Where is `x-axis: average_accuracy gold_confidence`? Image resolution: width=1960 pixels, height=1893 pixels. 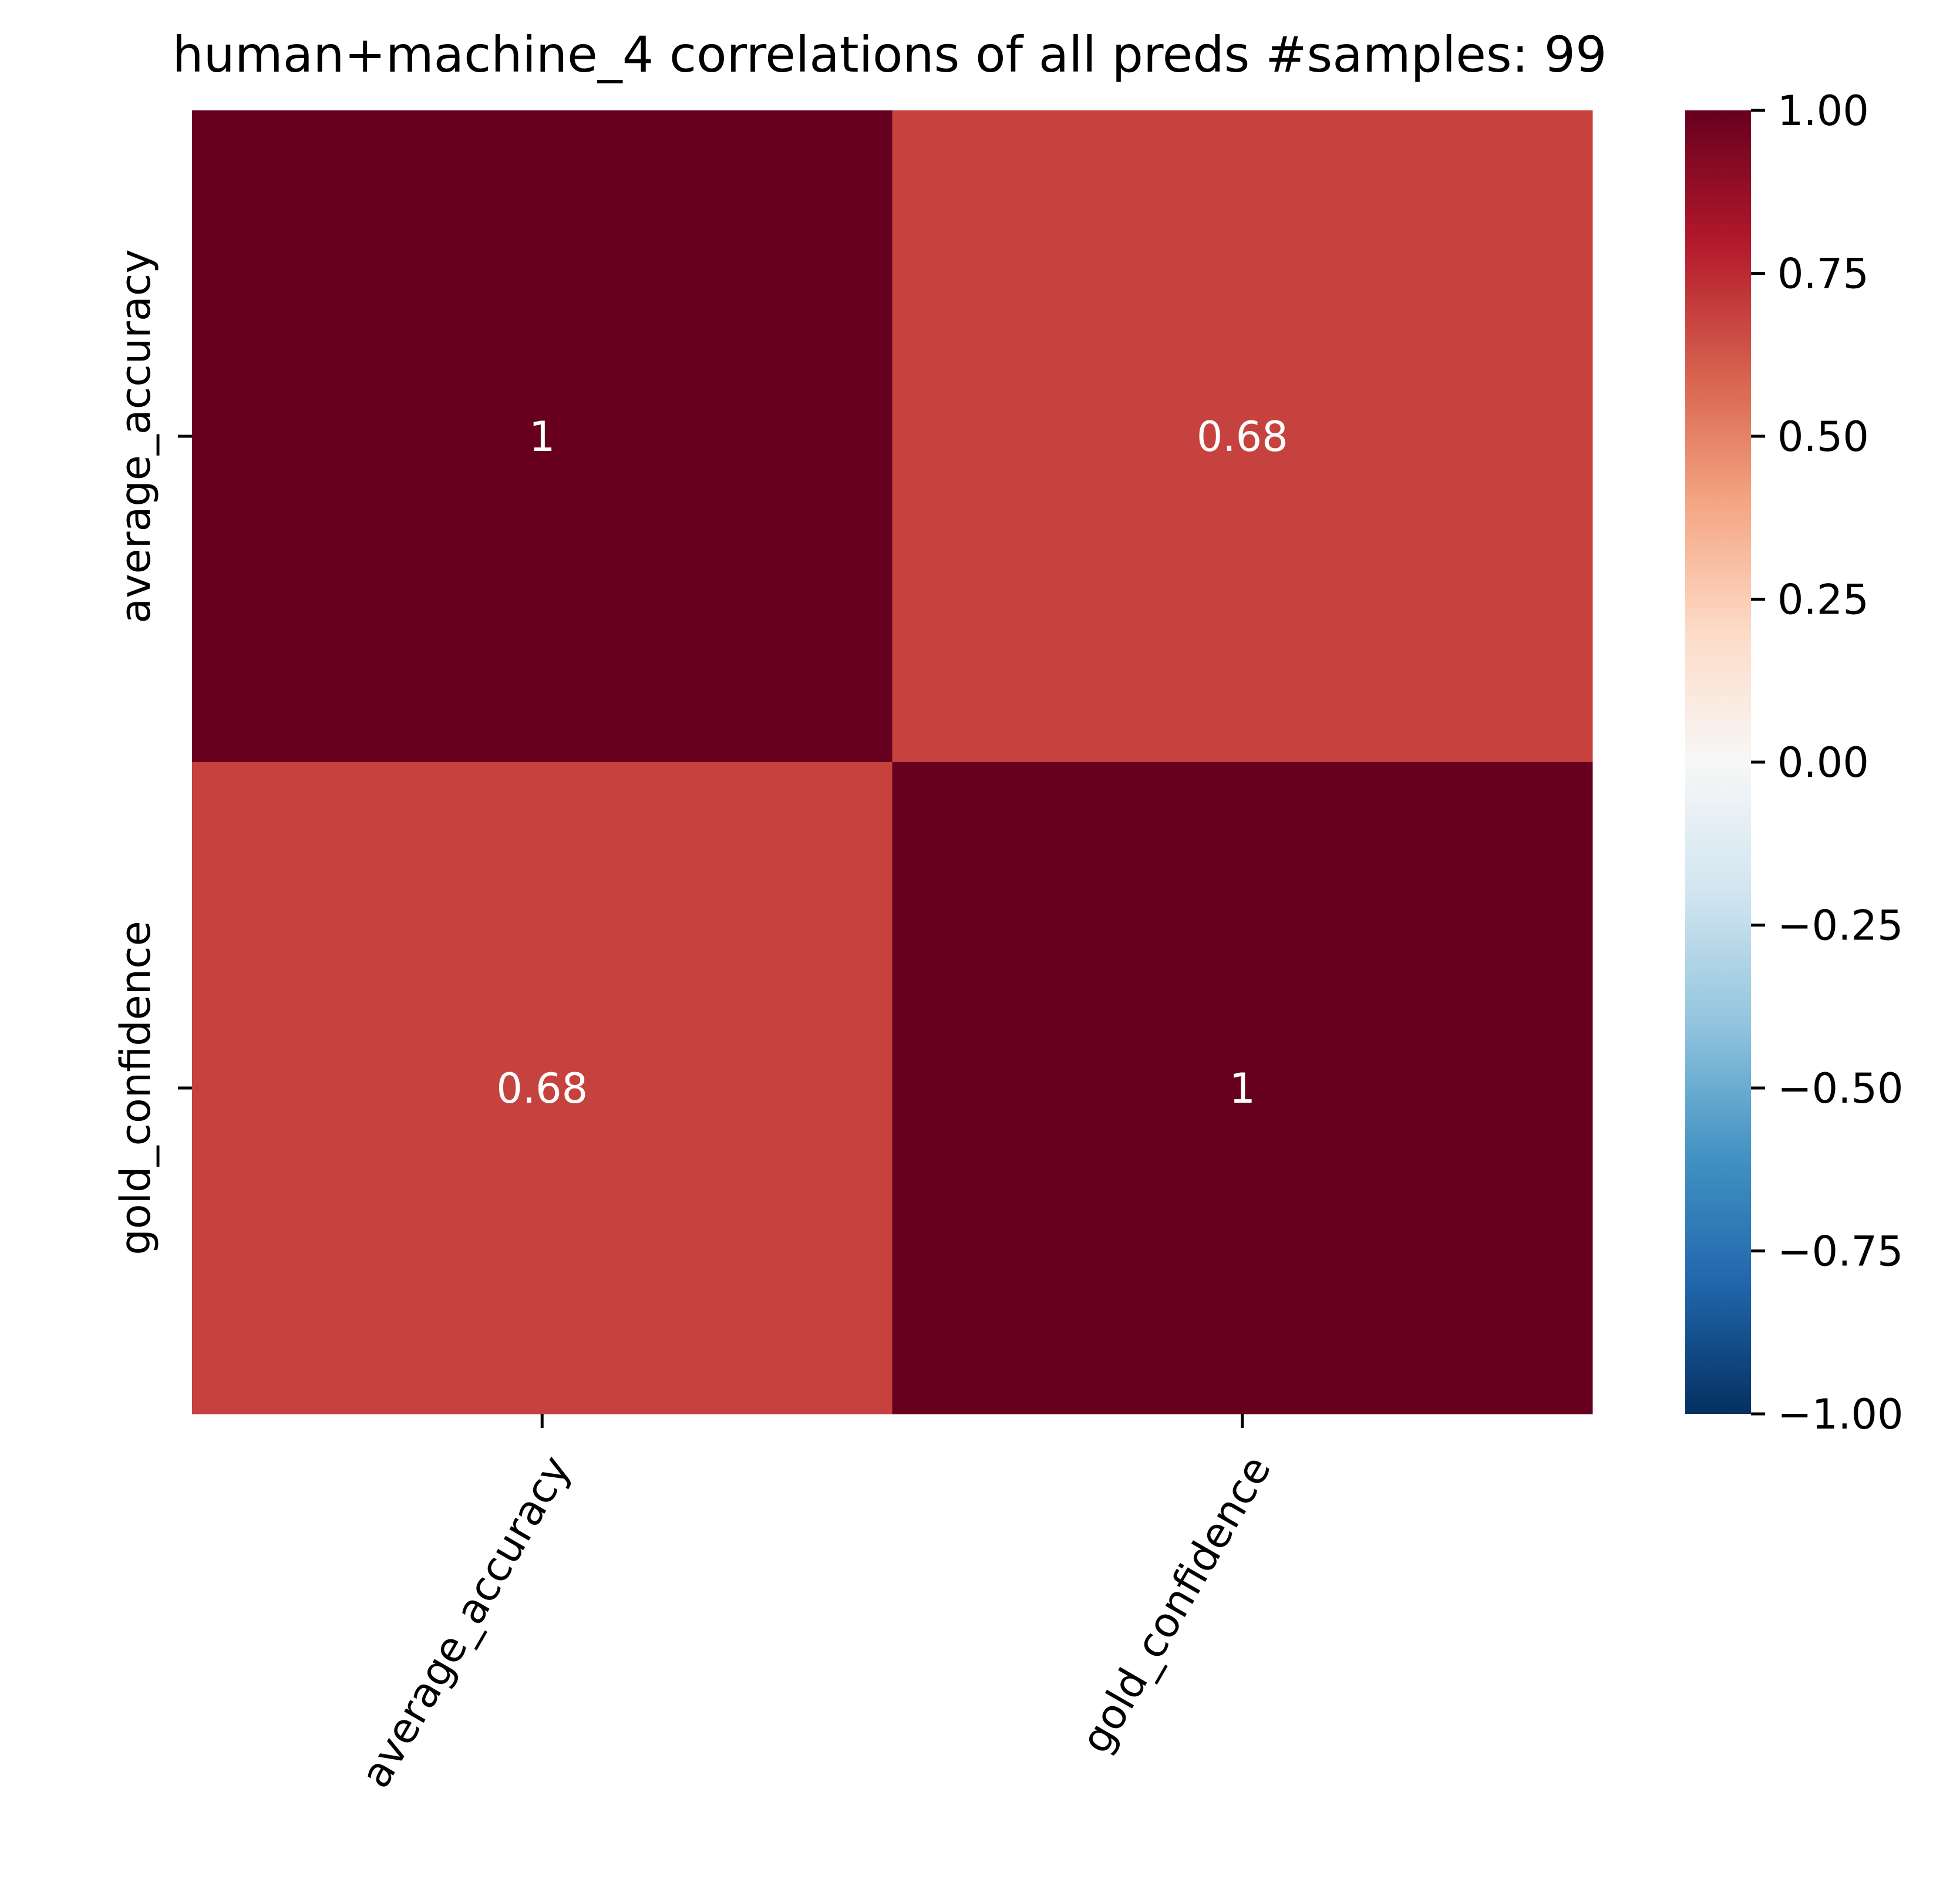 x-axis: average_accuracy gold_confidence is located at coordinates (815, 1605).